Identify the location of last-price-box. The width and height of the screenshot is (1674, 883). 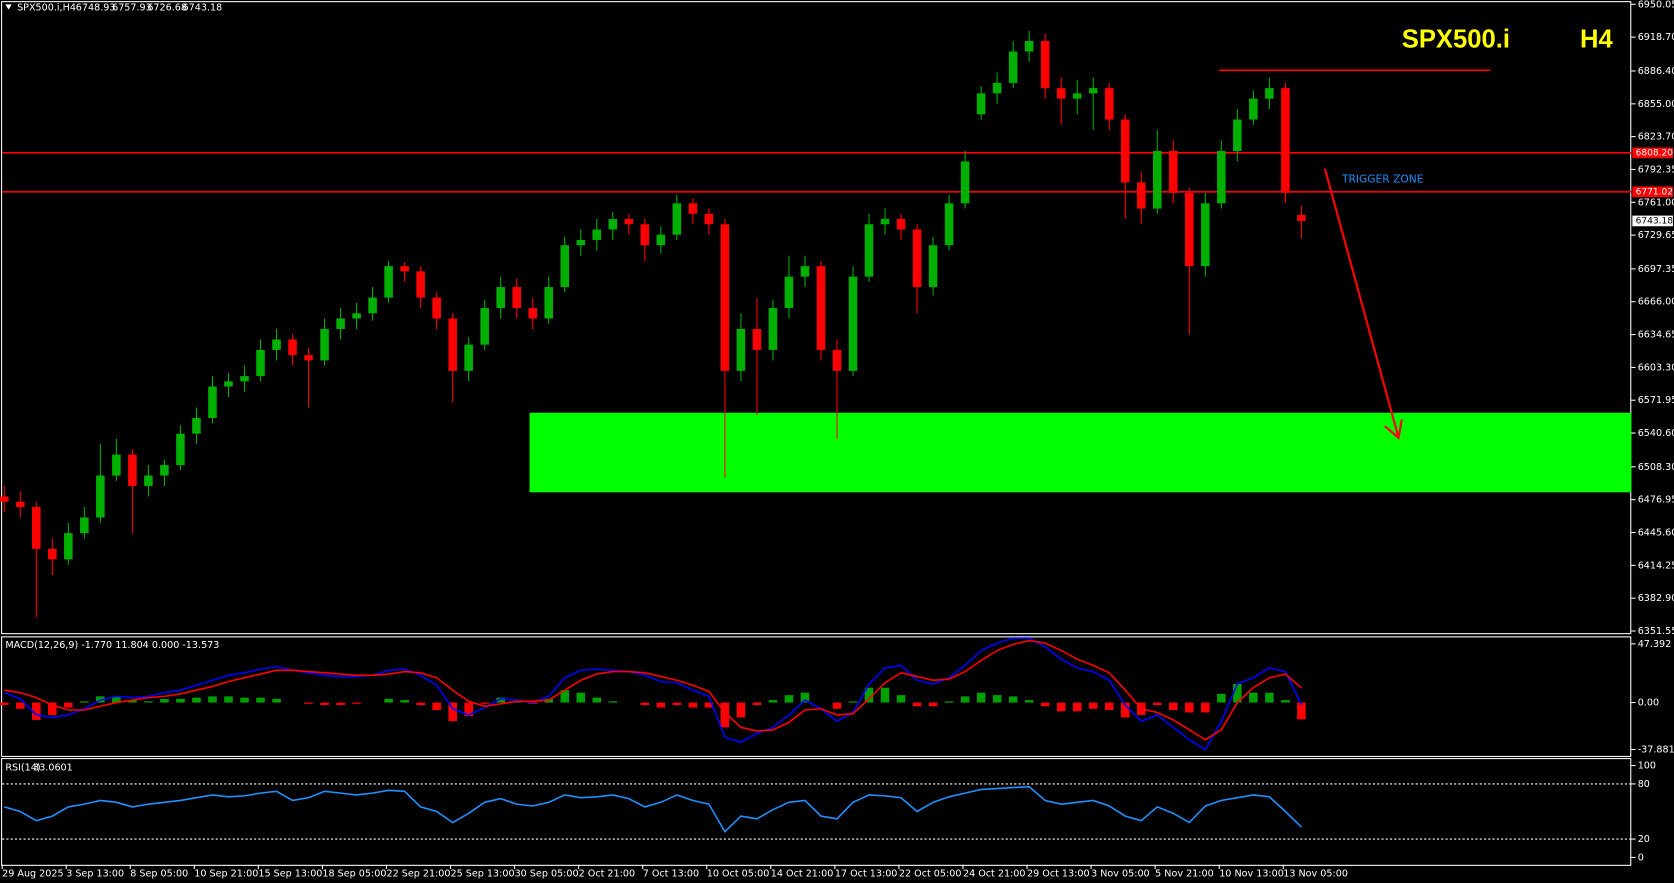
(1652, 221).